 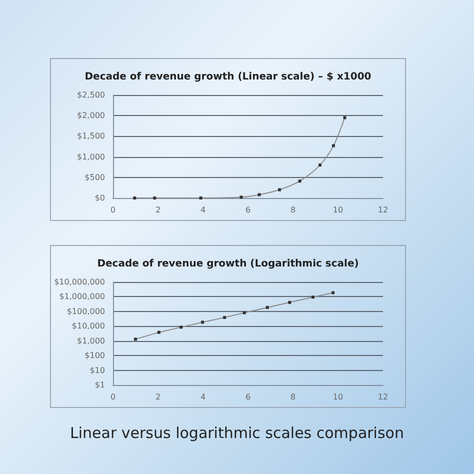 I want to click on y-tick-label: $100, so click(x=94, y=355).